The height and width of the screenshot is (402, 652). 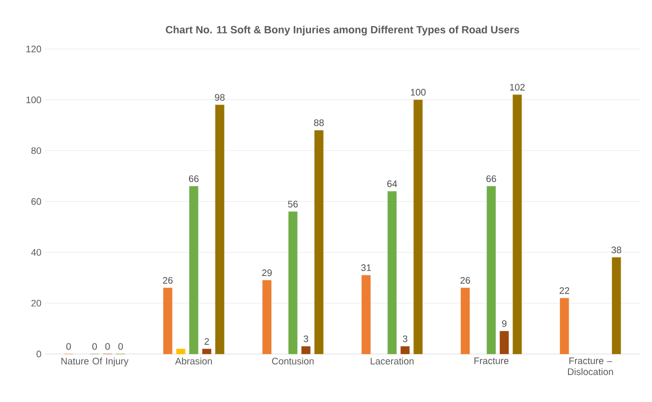 What do you see at coordinates (392, 361) in the screenshot?
I see `x-tick-label: Laceration` at bounding box center [392, 361].